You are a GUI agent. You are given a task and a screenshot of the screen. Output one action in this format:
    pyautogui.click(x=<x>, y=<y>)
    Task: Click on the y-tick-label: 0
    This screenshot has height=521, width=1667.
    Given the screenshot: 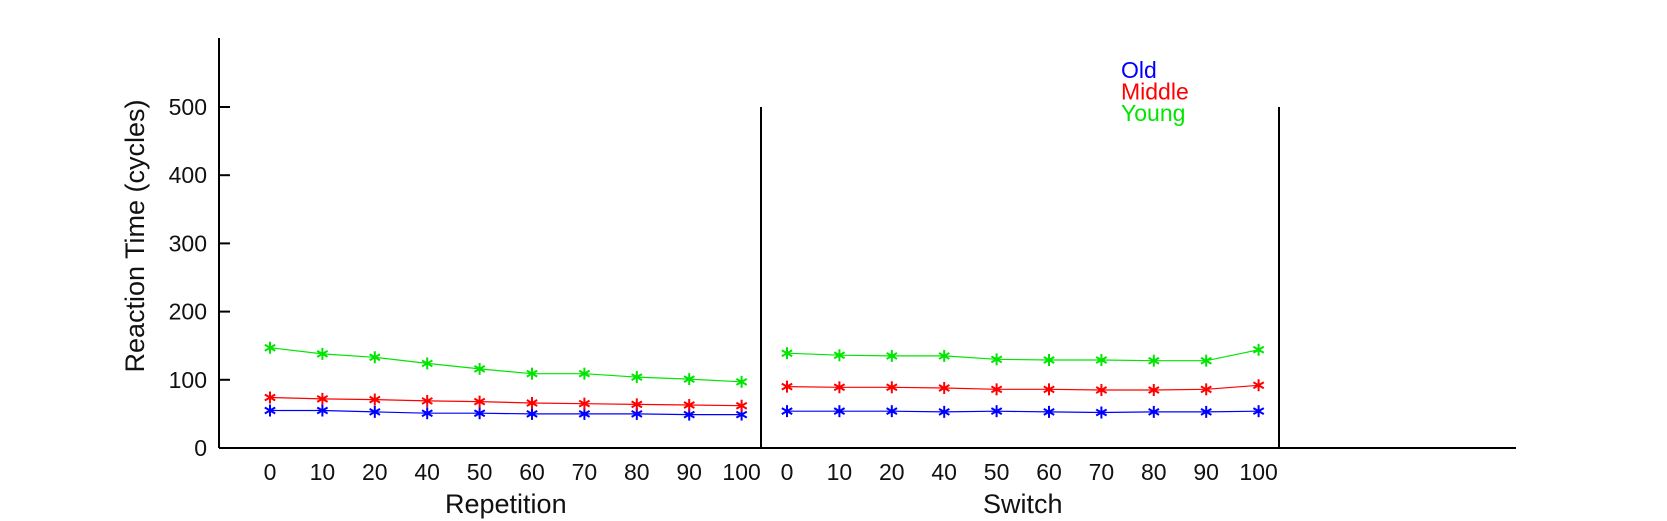 What is the action you would take?
    pyautogui.click(x=200, y=448)
    